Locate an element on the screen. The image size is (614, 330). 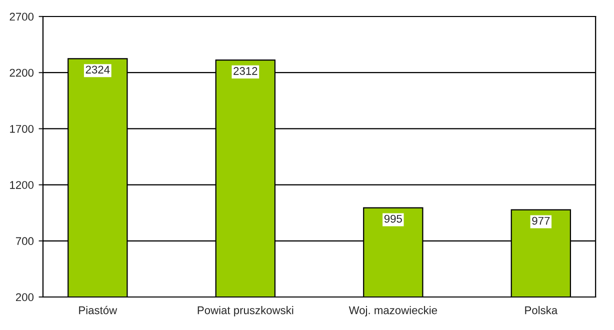
data-label: 995 is located at coordinates (393, 218).